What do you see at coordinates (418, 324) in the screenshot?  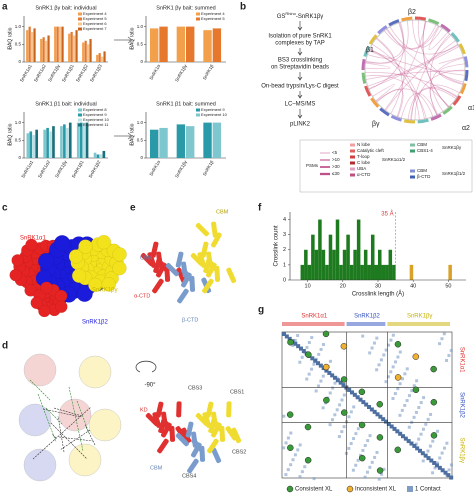 I see `domain-bar` at bounding box center [418, 324].